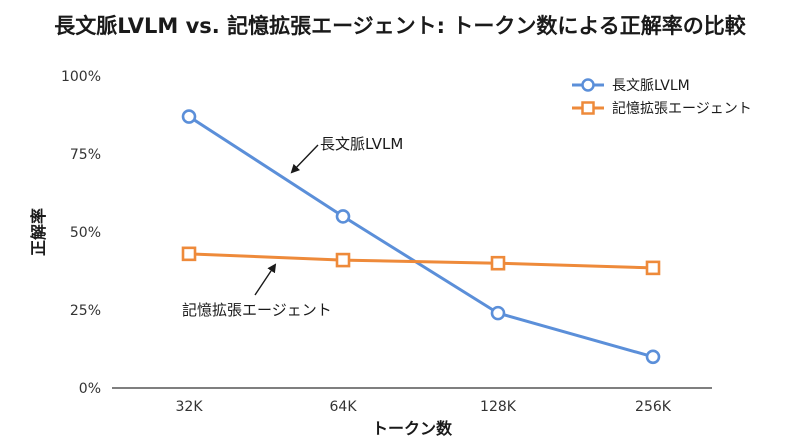 The height and width of the screenshot is (447, 800). I want to click on y-tick-label: 50%, so click(85, 233).